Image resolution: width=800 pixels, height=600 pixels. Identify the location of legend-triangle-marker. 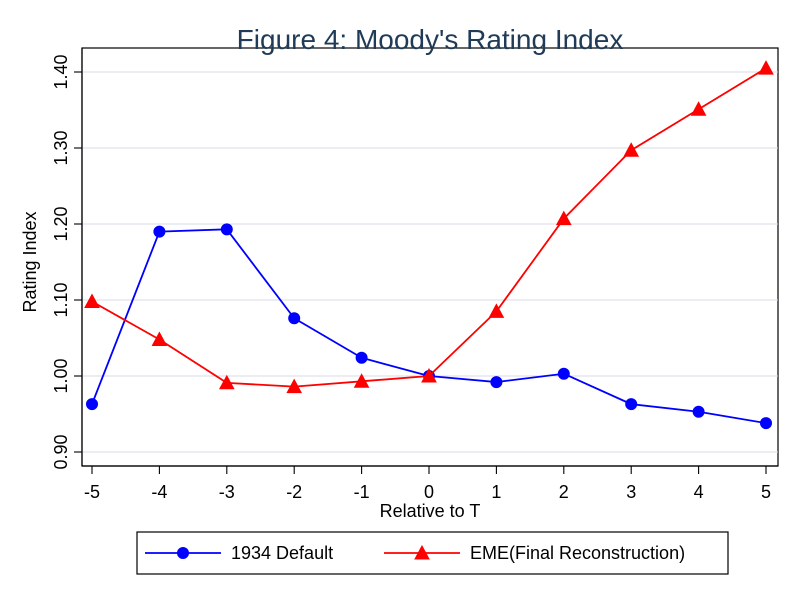
(422, 552).